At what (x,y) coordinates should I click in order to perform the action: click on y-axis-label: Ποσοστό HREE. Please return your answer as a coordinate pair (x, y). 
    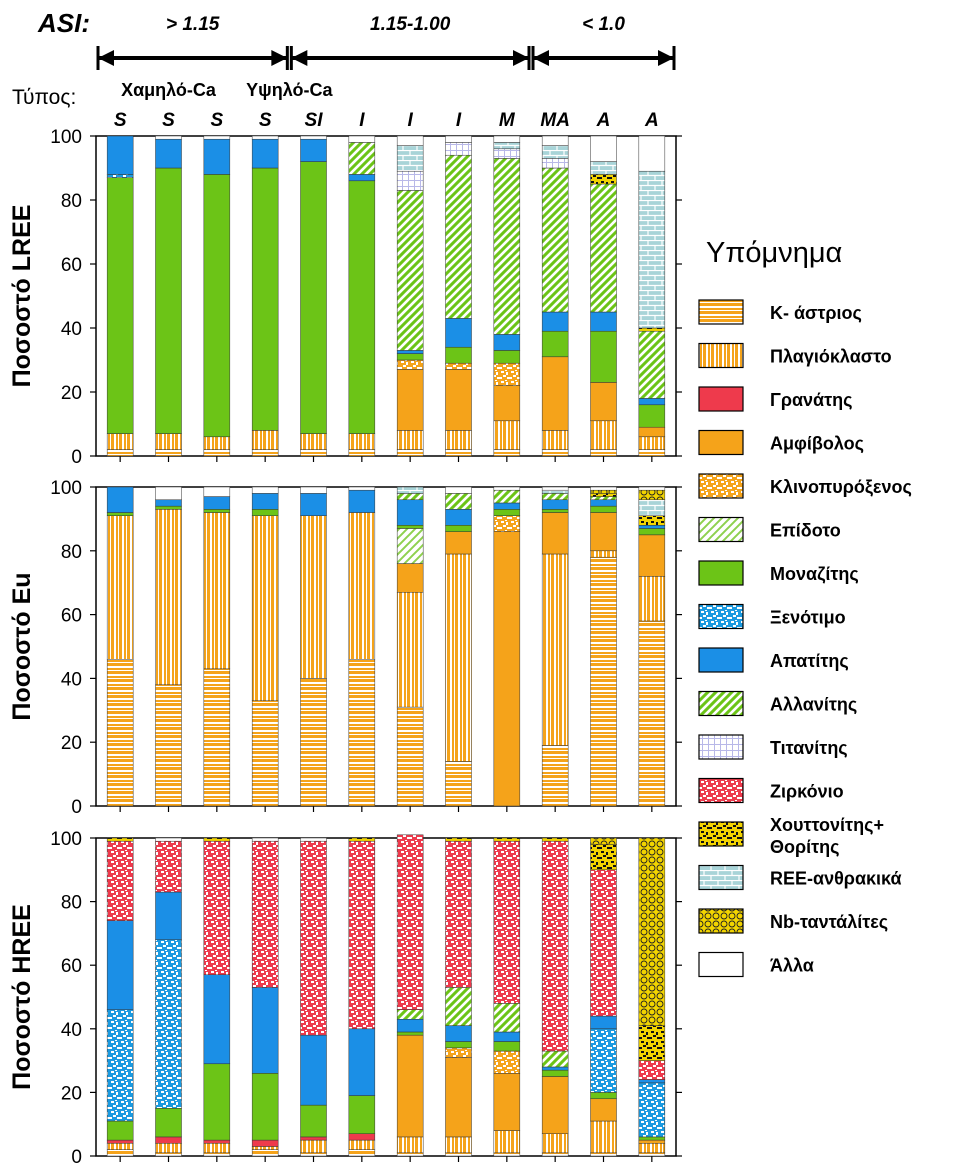
    Looking at the image, I should click on (22, 997).